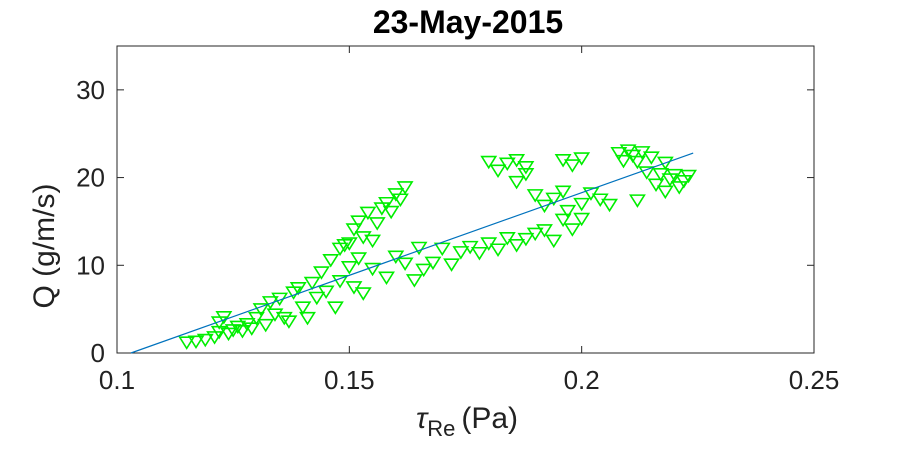 This screenshot has width=900, height=450. I want to click on y-tick-label: 20, so click(90, 178).